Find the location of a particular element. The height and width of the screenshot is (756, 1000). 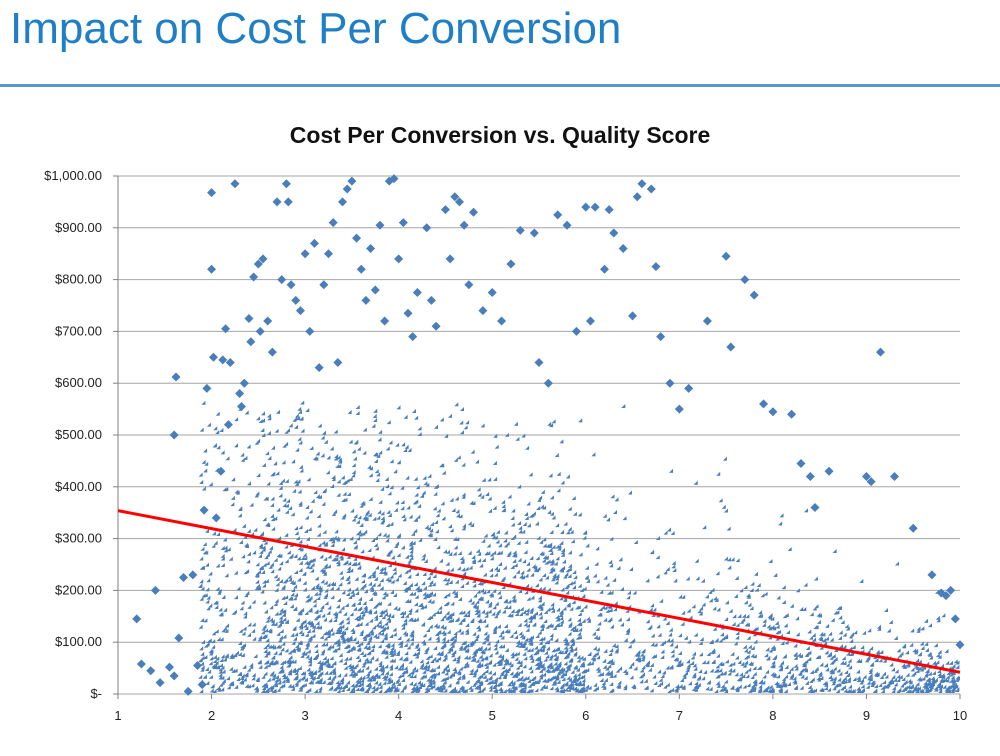

y-tick-label: $900.00 is located at coordinates (78, 227).